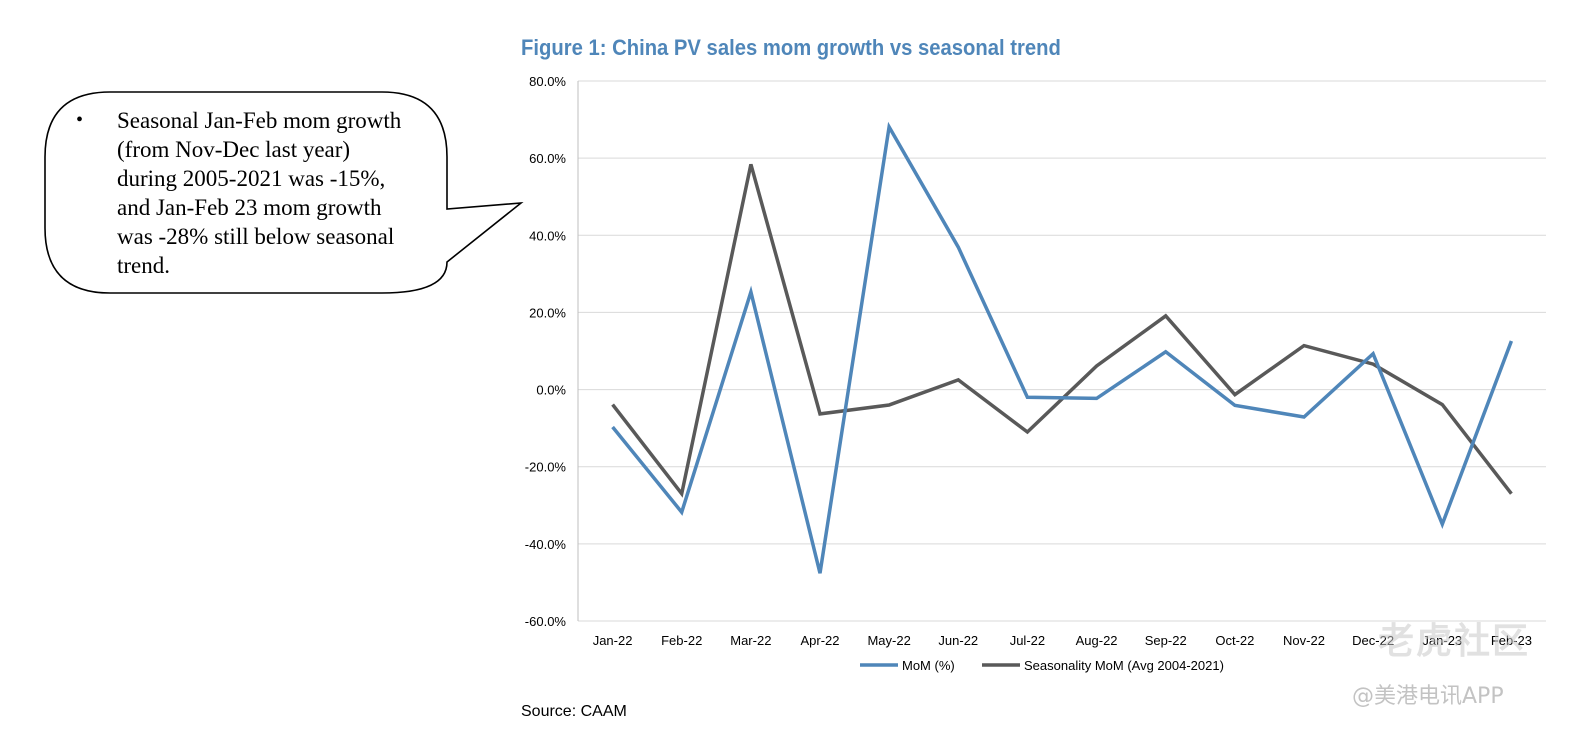  I want to click on legend-label-seasonality: Seasonality MoM (Avg 2004-2021), so click(1124, 665).